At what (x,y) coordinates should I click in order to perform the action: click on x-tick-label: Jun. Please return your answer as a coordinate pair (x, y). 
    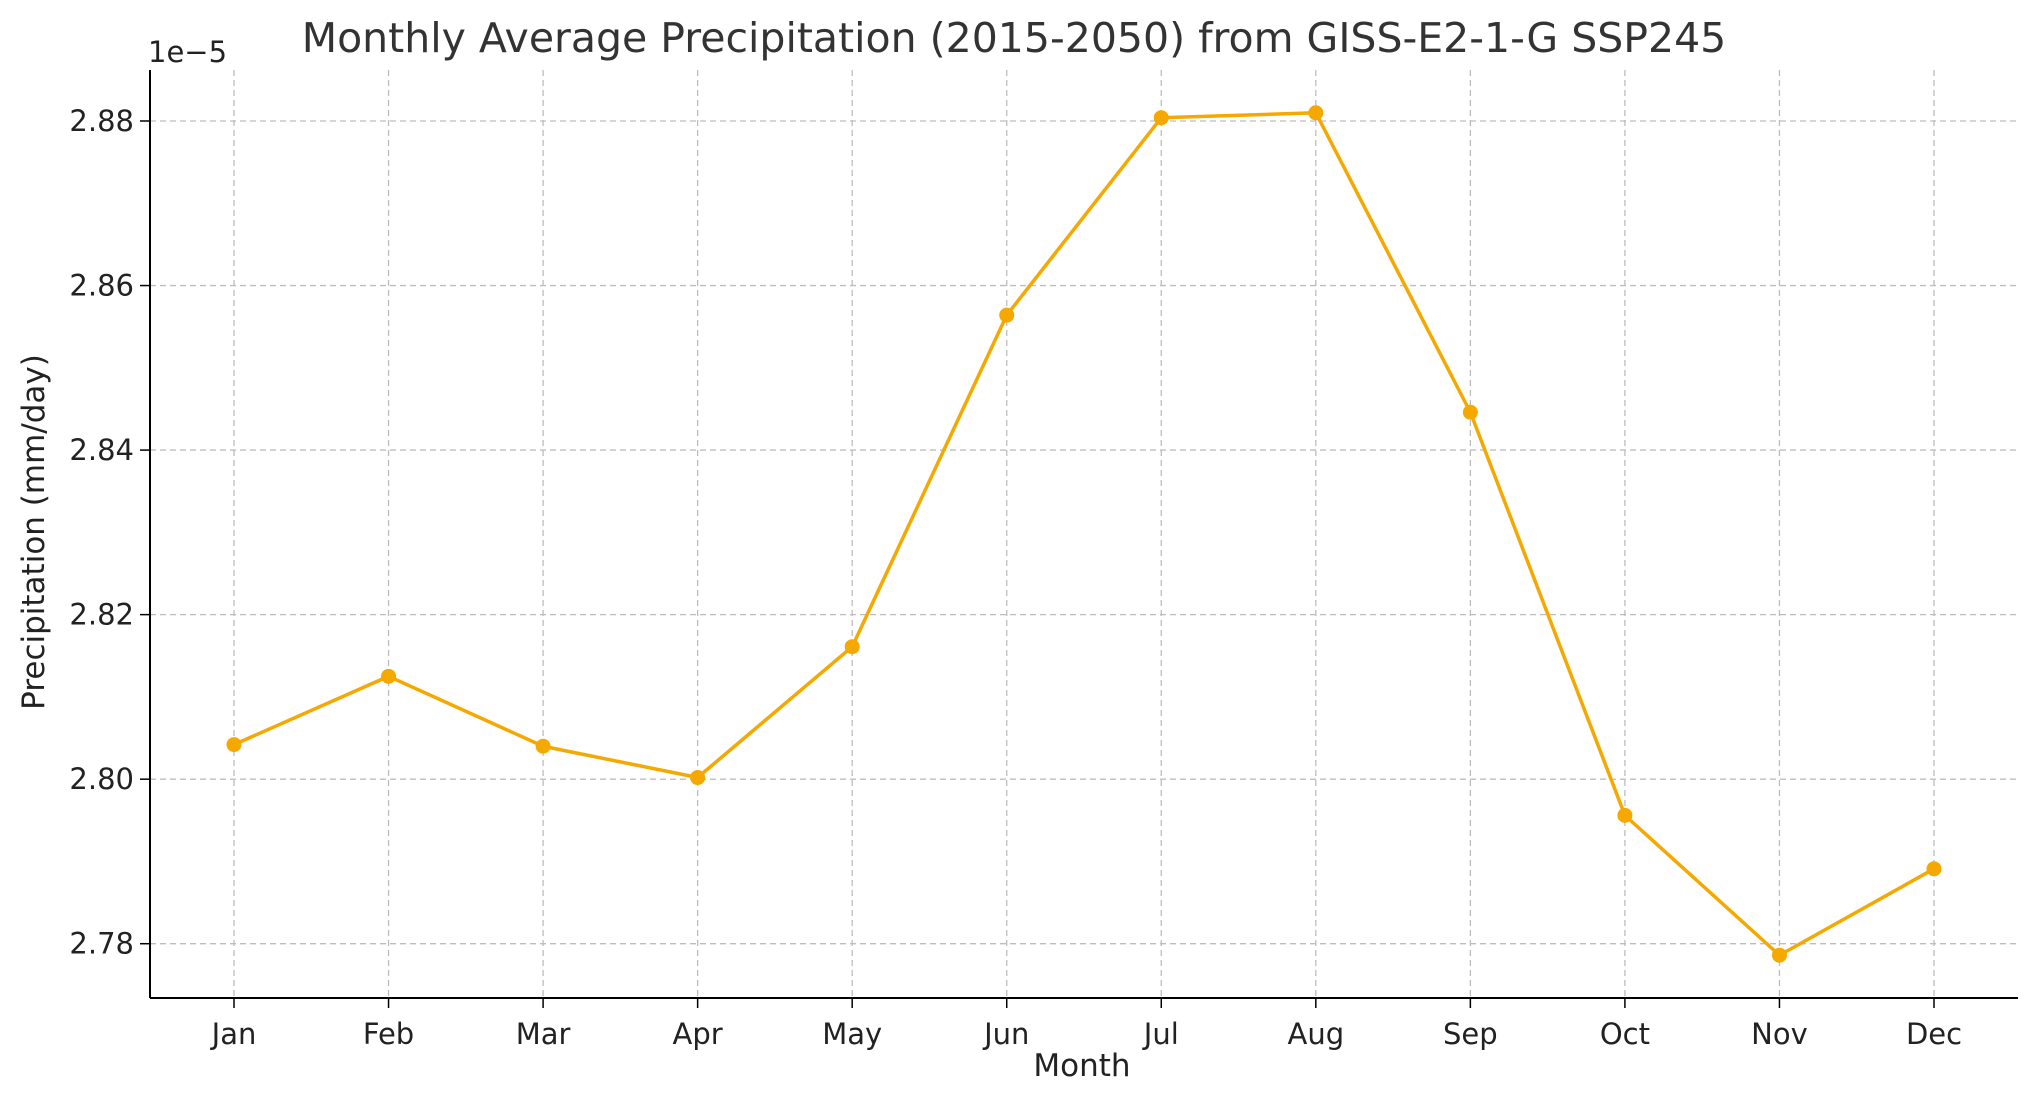
    Looking at the image, I should click on (1005, 1034).